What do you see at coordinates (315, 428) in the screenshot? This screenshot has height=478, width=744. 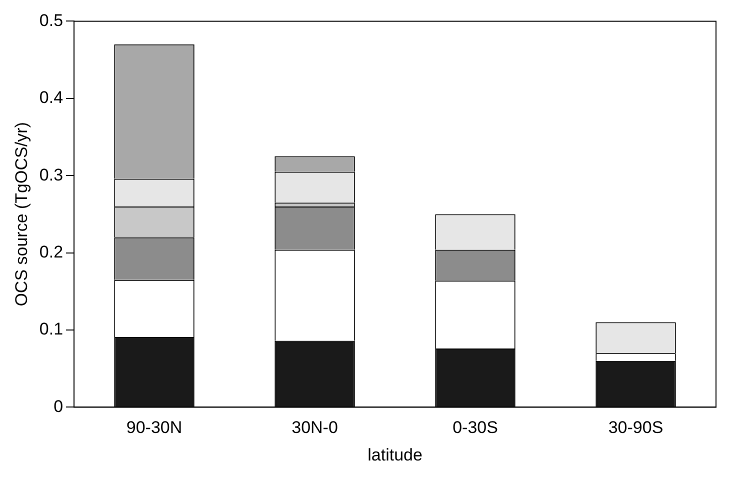 I see `x-tick-label: 30N-0` at bounding box center [315, 428].